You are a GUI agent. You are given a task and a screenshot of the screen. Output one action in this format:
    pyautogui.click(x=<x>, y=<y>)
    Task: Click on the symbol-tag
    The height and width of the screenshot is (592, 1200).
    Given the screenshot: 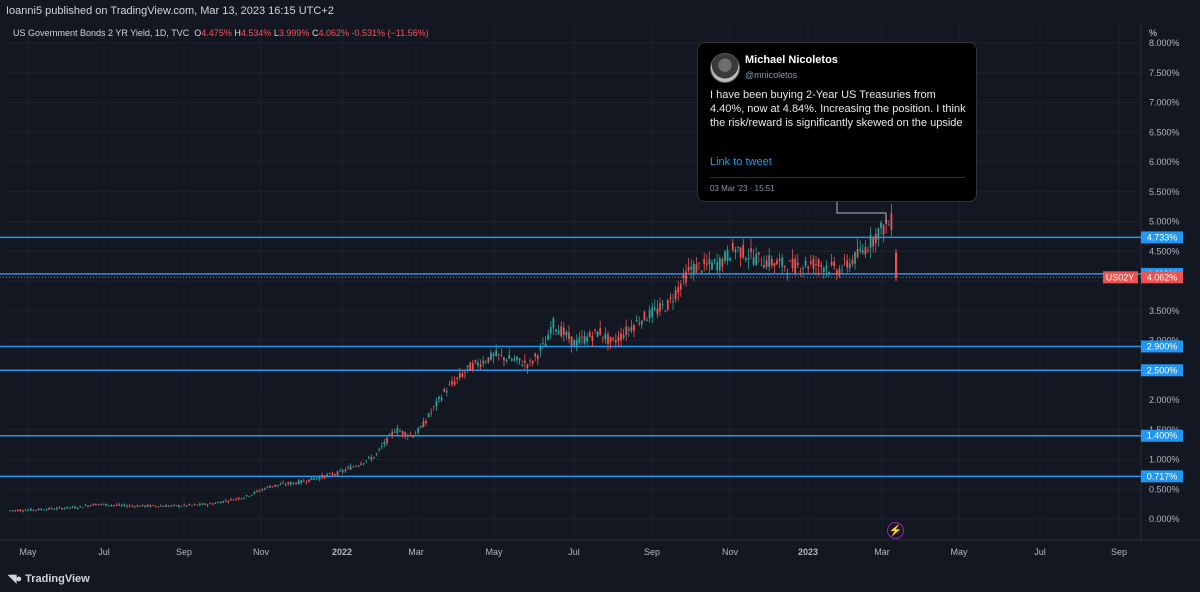 What is the action you would take?
    pyautogui.click(x=1120, y=277)
    